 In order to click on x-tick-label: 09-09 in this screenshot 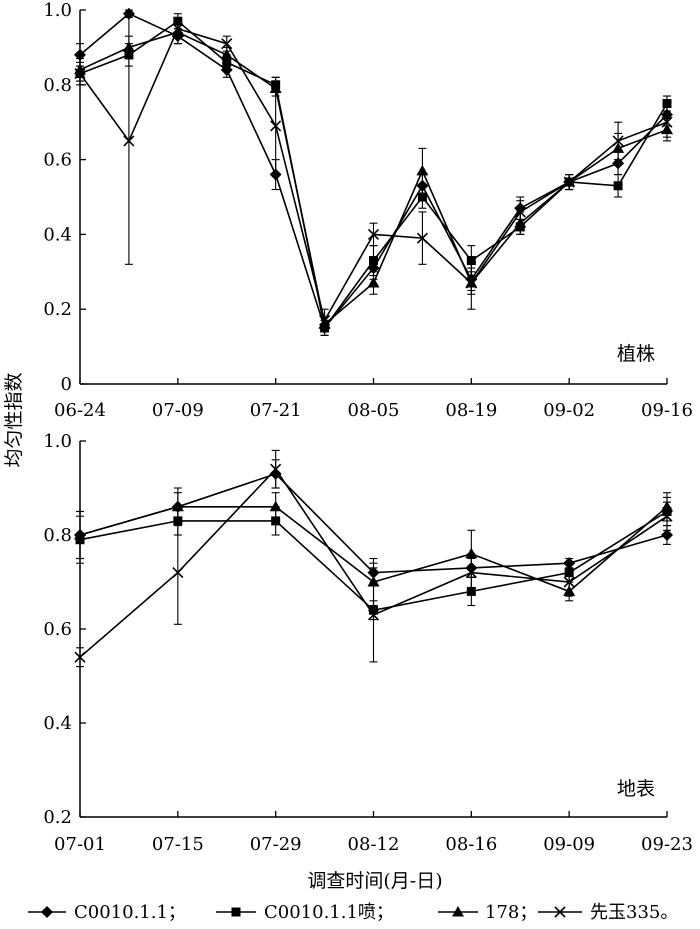, I will do `click(569, 844)`.